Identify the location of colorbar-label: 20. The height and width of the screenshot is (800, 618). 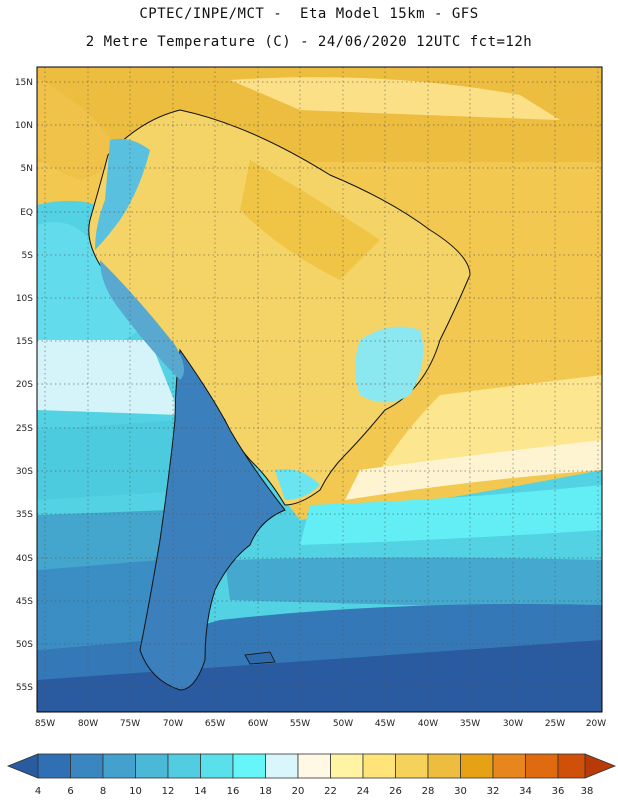
(298, 791).